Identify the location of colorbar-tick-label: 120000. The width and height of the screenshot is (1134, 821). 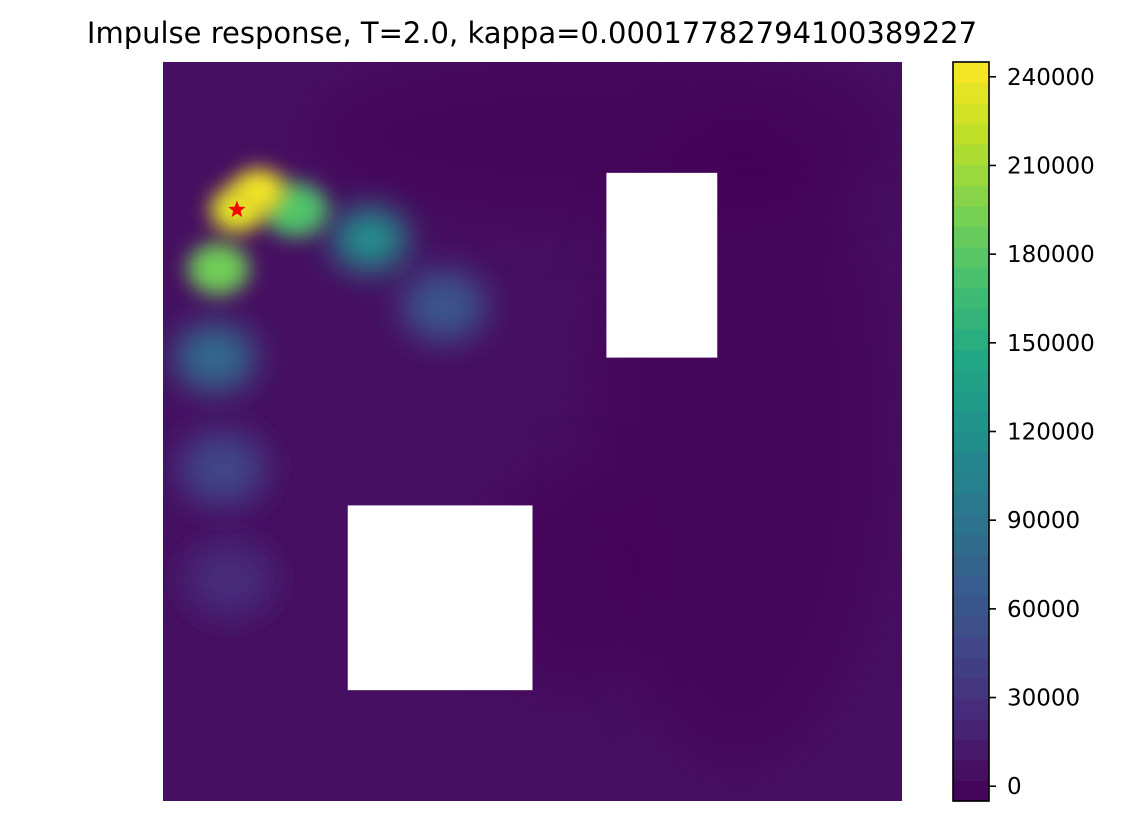
(1051, 433).